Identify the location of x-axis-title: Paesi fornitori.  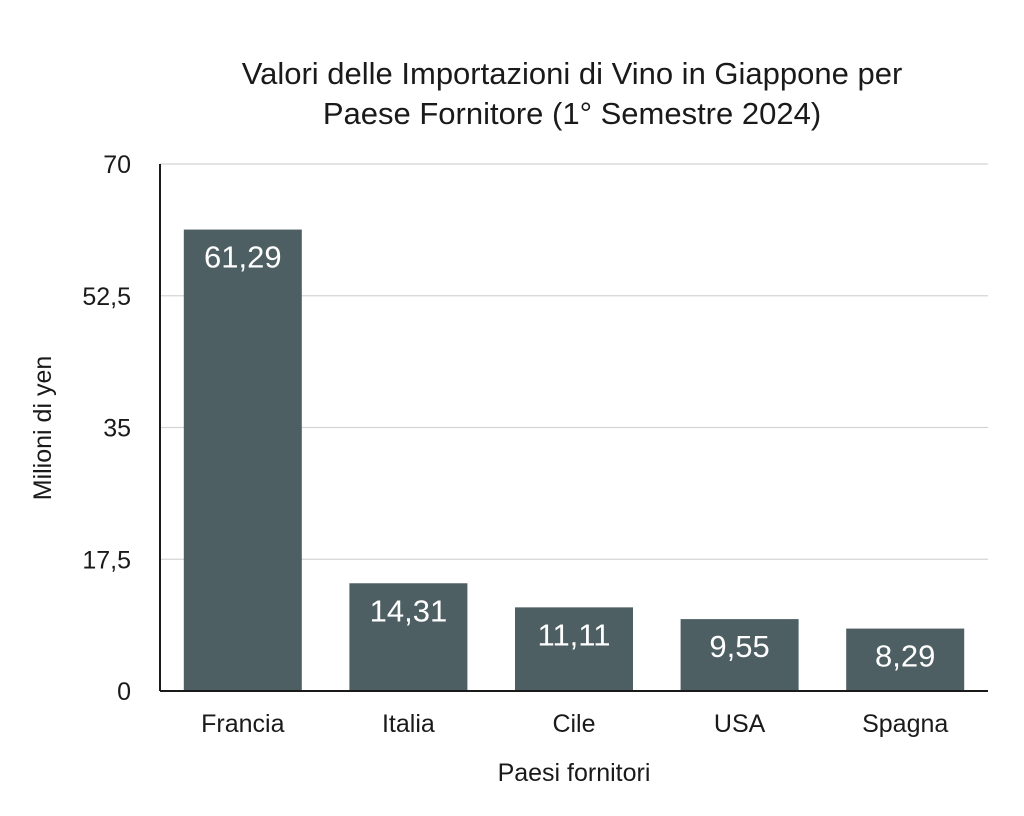
(574, 773).